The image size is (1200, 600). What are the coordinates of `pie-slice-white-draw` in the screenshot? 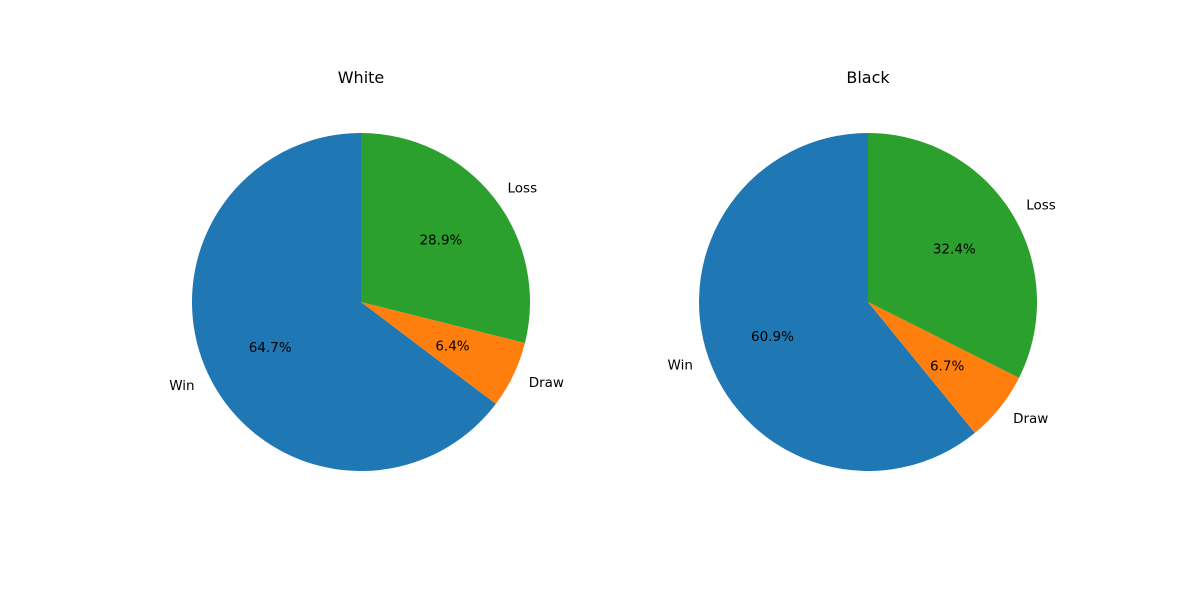 It's located at (443, 353).